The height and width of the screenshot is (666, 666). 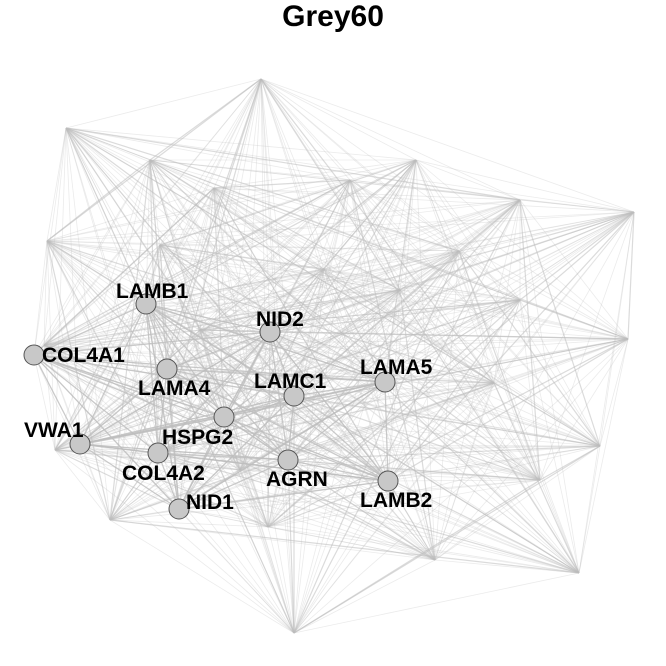 I want to click on node-label-lamc1: LAMC1, so click(x=290, y=381).